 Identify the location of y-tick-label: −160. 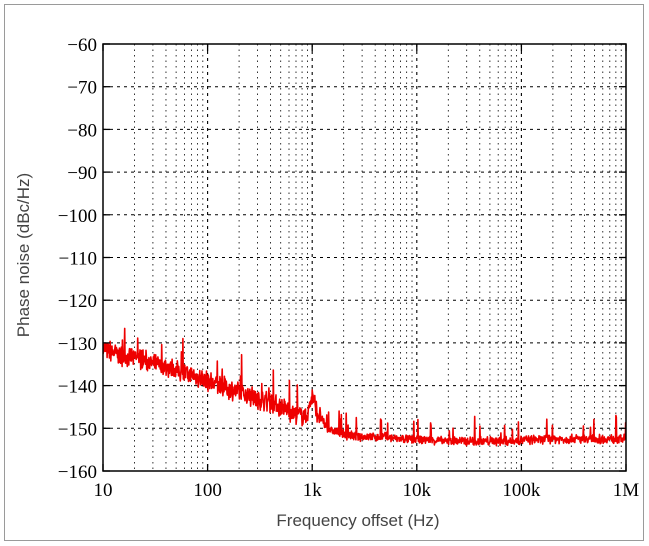
(77, 472).